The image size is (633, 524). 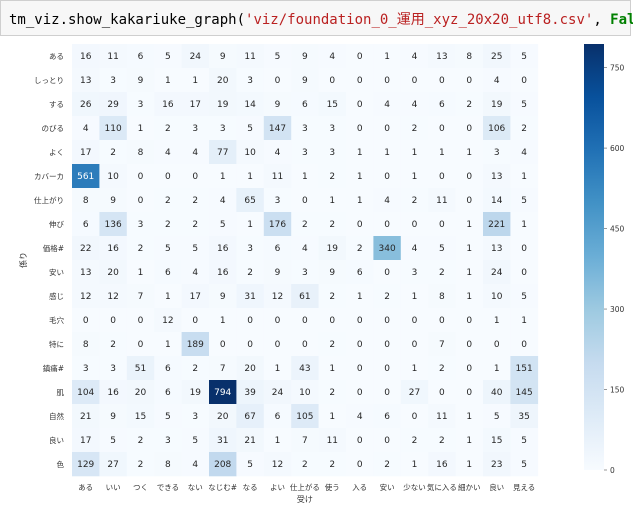 I want to click on cell-value-label: 15, so click(x=140, y=417).